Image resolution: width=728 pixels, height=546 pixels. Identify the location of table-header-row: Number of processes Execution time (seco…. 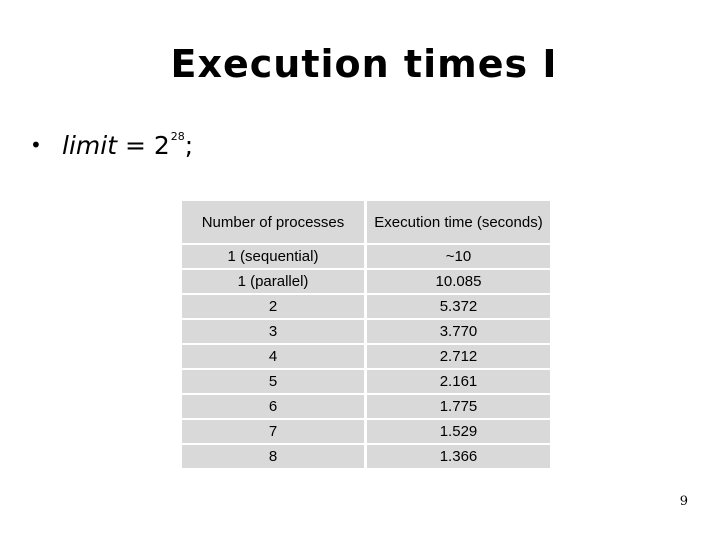
(366, 222).